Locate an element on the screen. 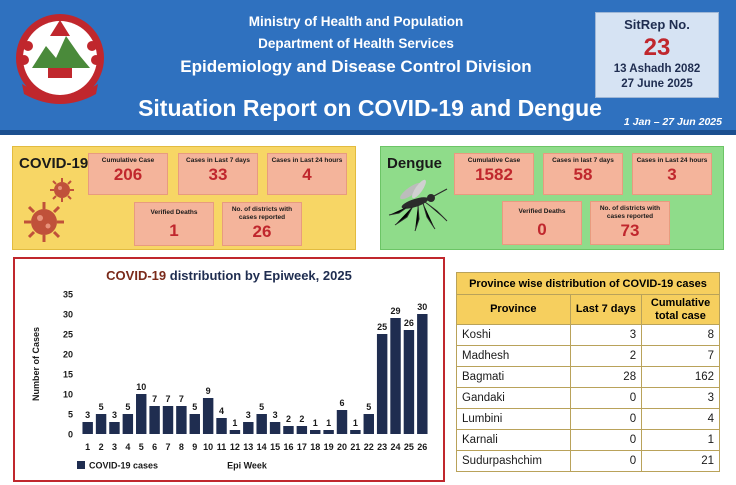 Image resolution: width=736 pixels, height=485 pixels. x-tick-label: 9 is located at coordinates (194, 447).